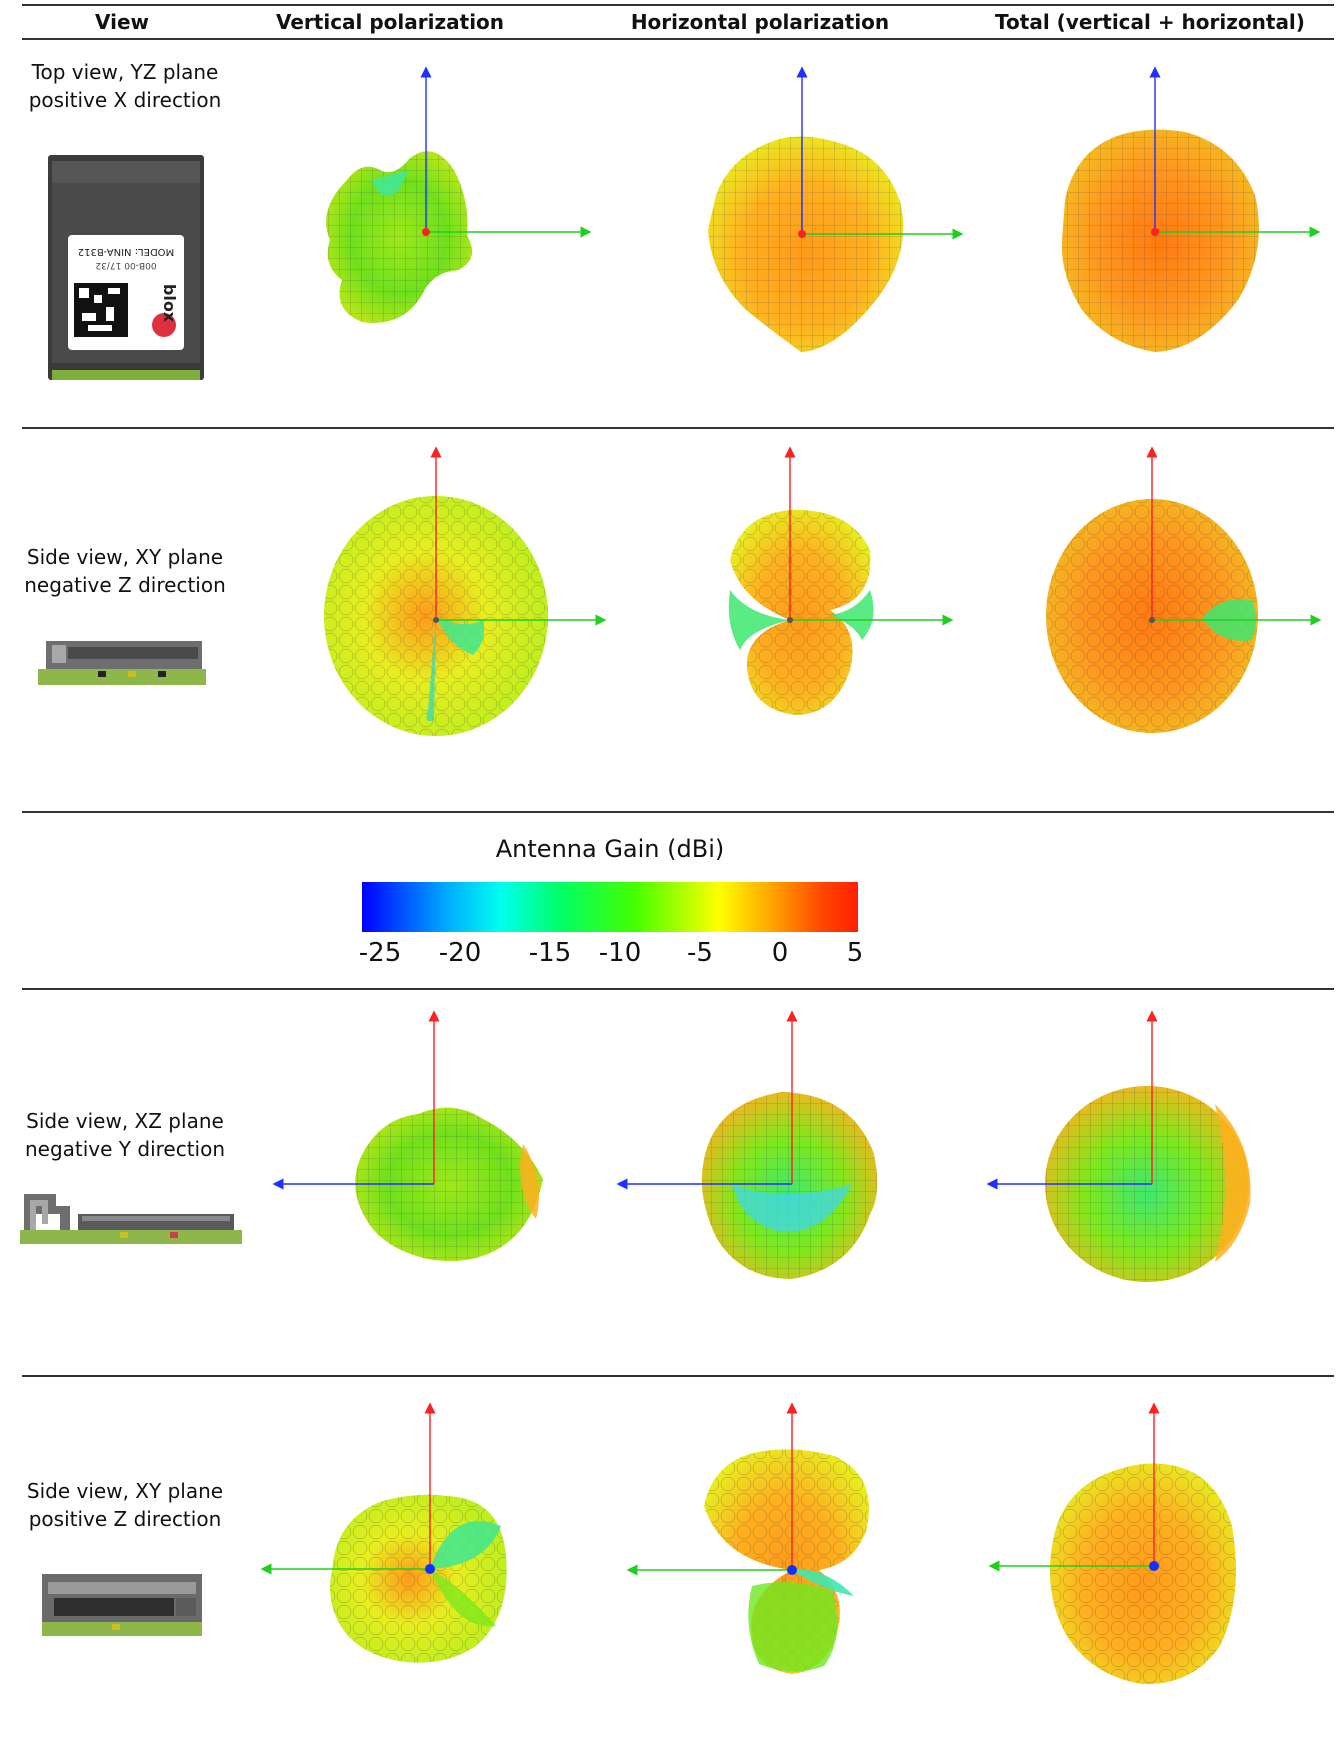  Describe the element at coordinates (1145, 1174) in the screenshot. I see `pattern-r3-total` at that location.